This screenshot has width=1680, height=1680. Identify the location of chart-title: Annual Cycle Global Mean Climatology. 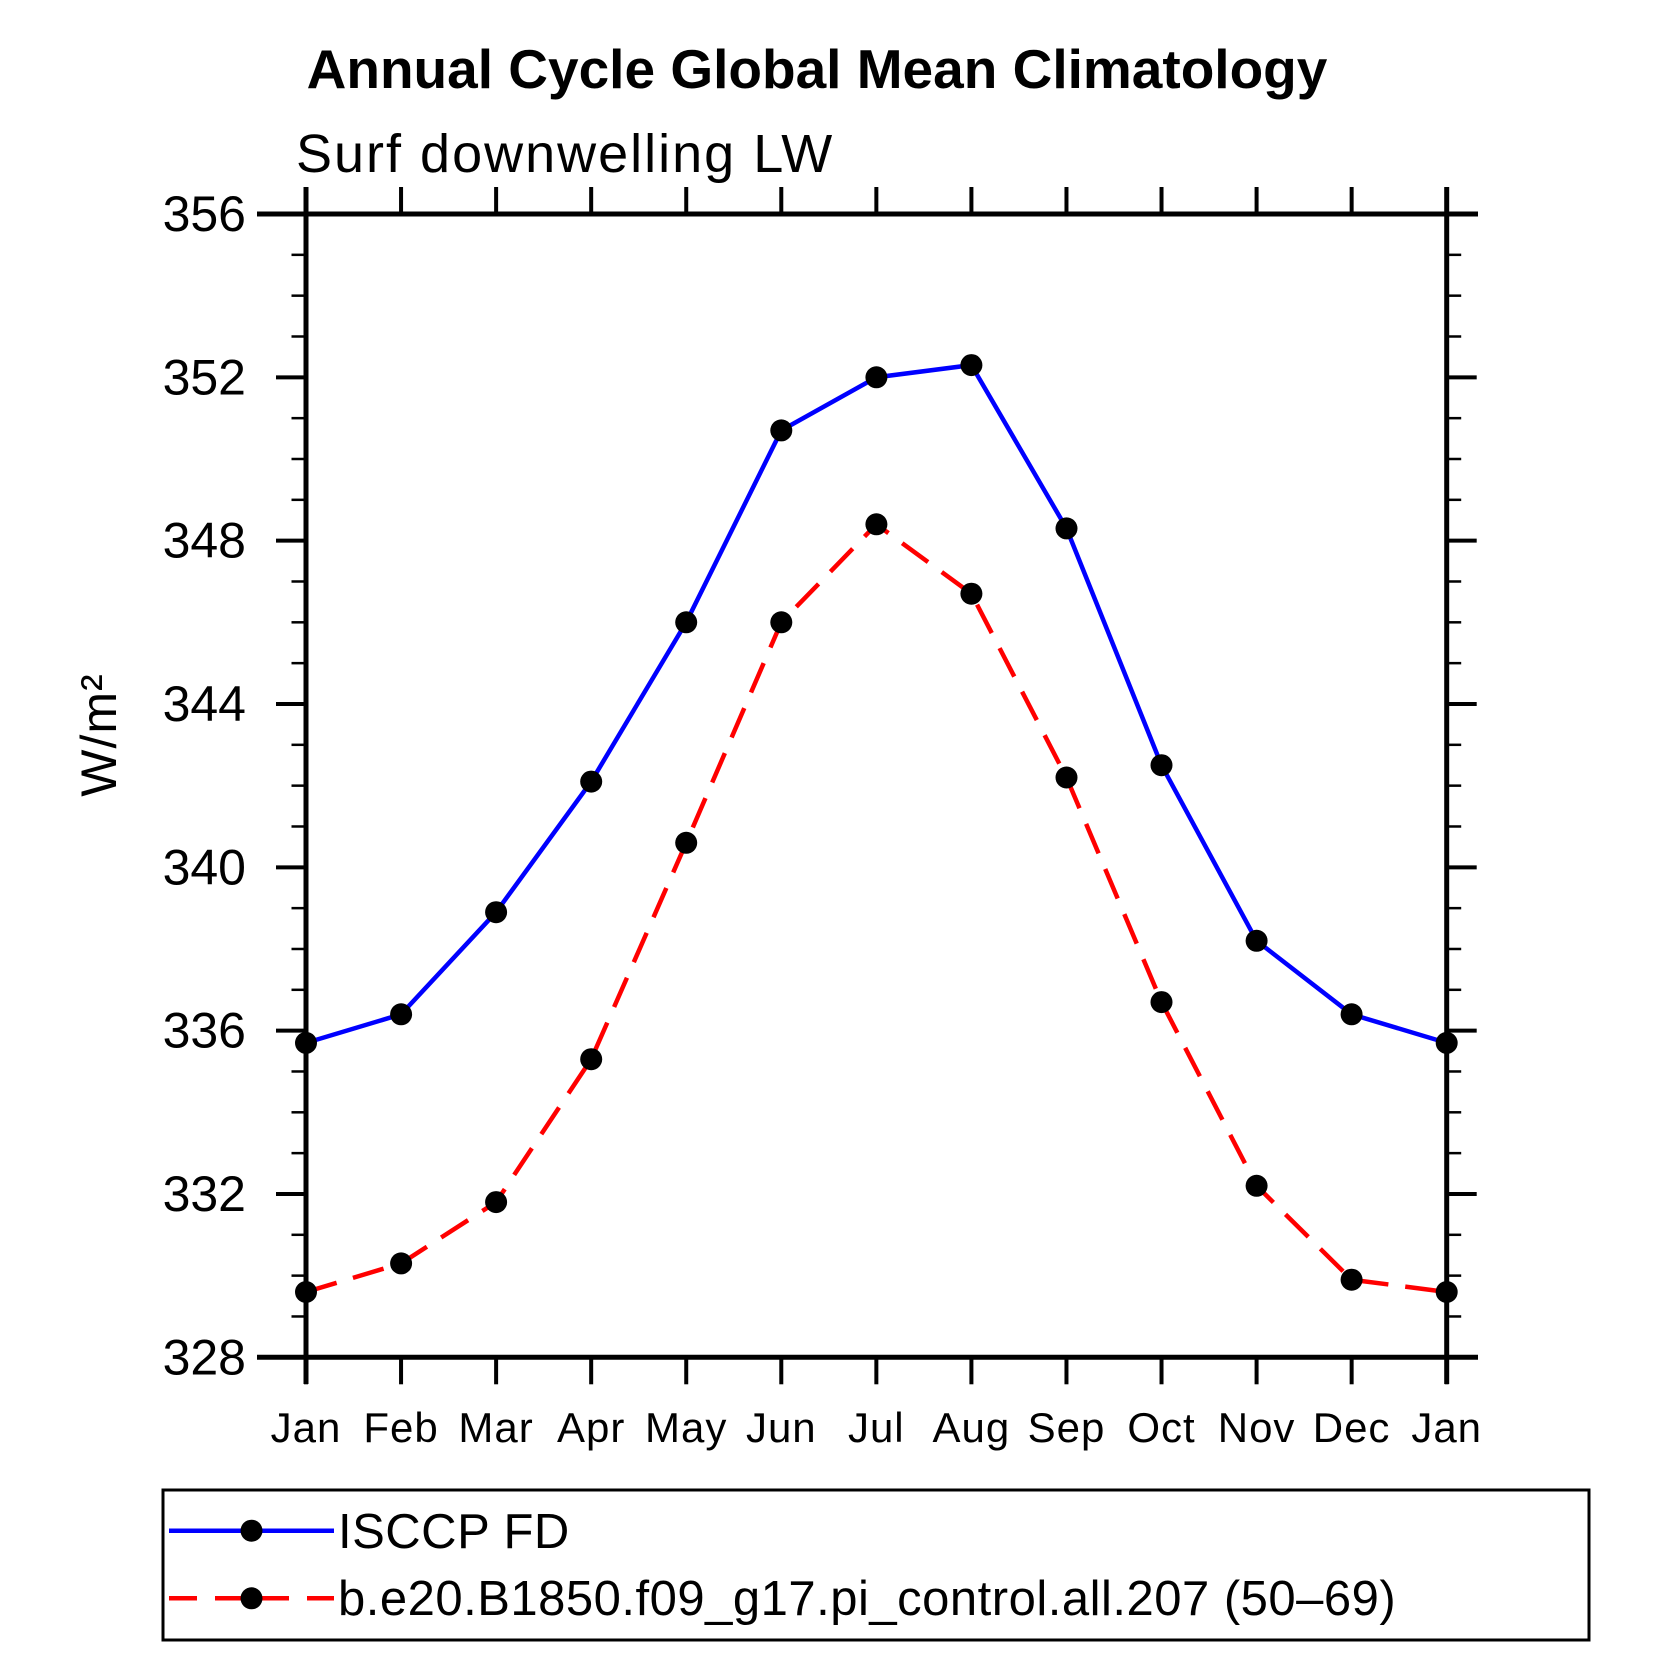
(817, 69).